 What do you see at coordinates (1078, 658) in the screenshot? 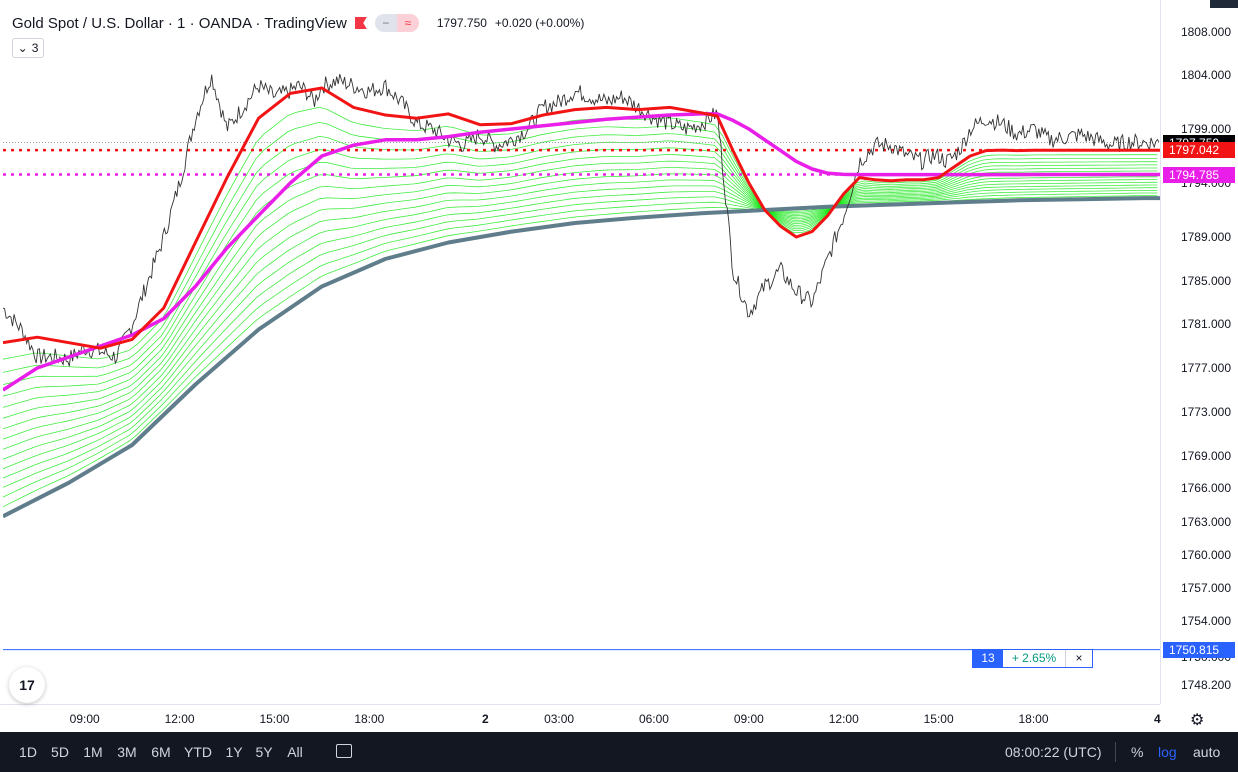
I see `close-icon: ×` at bounding box center [1078, 658].